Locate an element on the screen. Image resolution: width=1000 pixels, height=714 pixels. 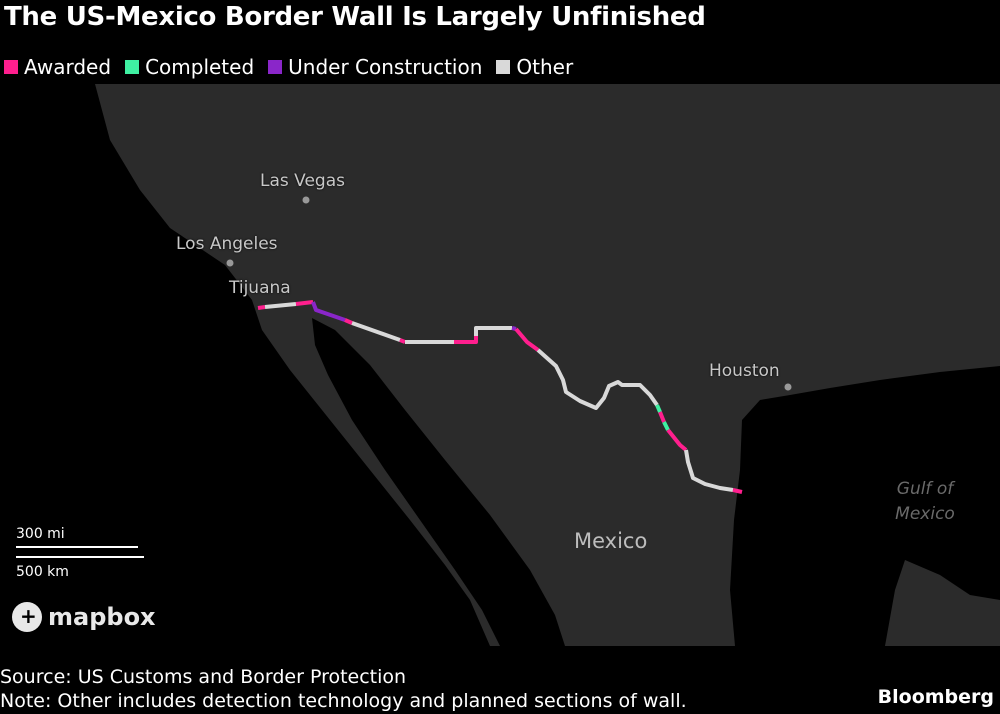
legend-item-completed: Completed is located at coordinates (189, 67).